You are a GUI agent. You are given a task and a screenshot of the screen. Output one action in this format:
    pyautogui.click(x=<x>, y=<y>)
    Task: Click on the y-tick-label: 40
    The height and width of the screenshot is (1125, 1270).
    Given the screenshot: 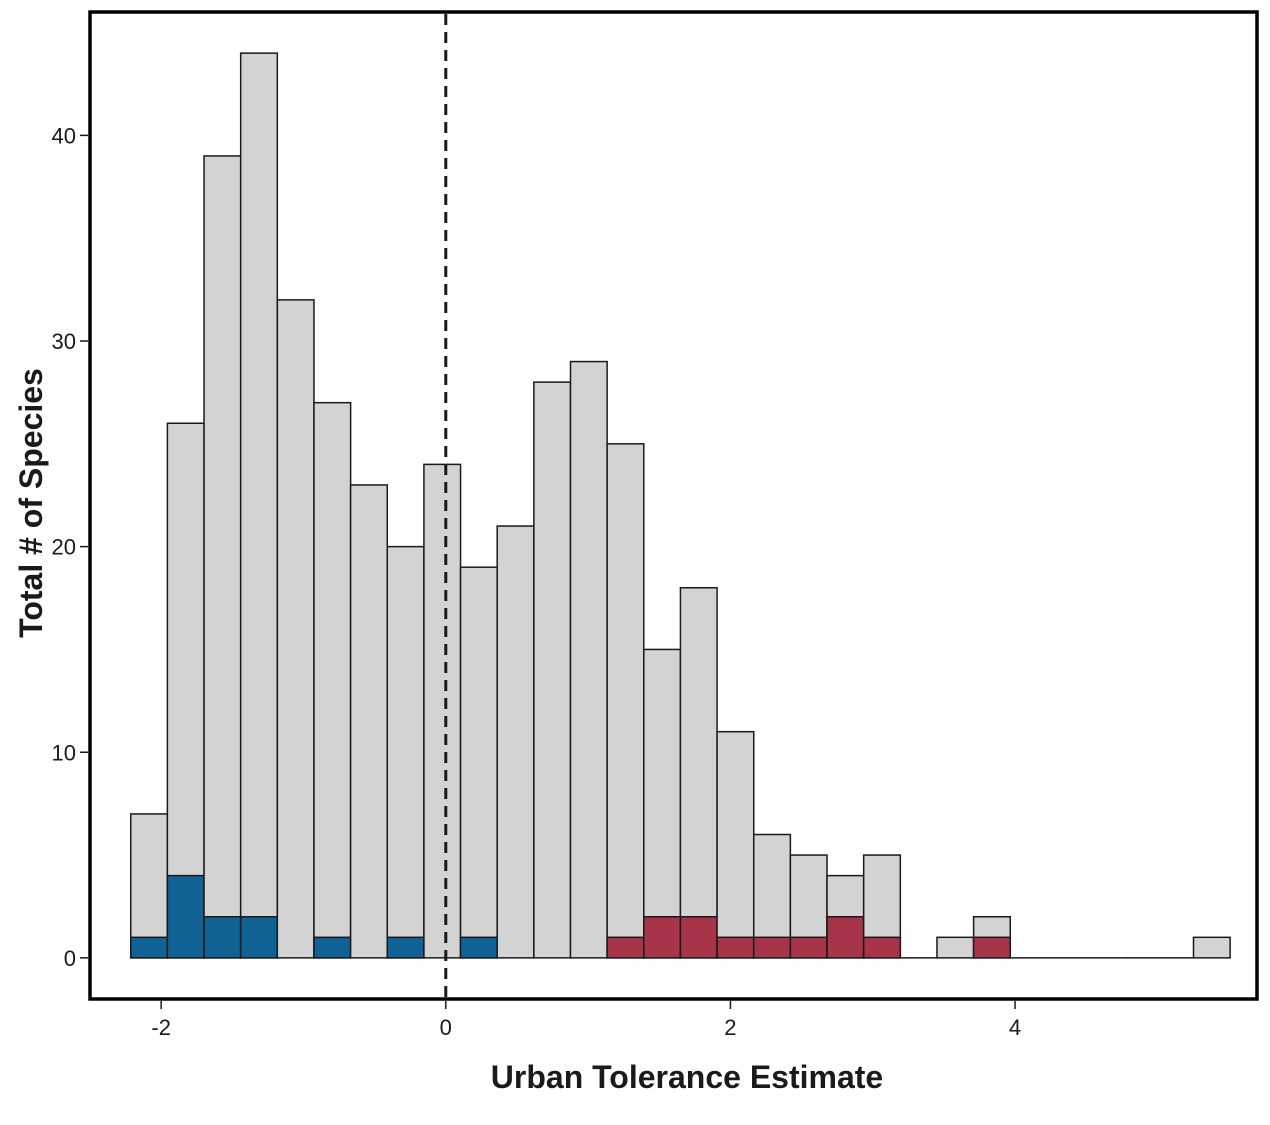 What is the action you would take?
    pyautogui.click(x=64, y=135)
    